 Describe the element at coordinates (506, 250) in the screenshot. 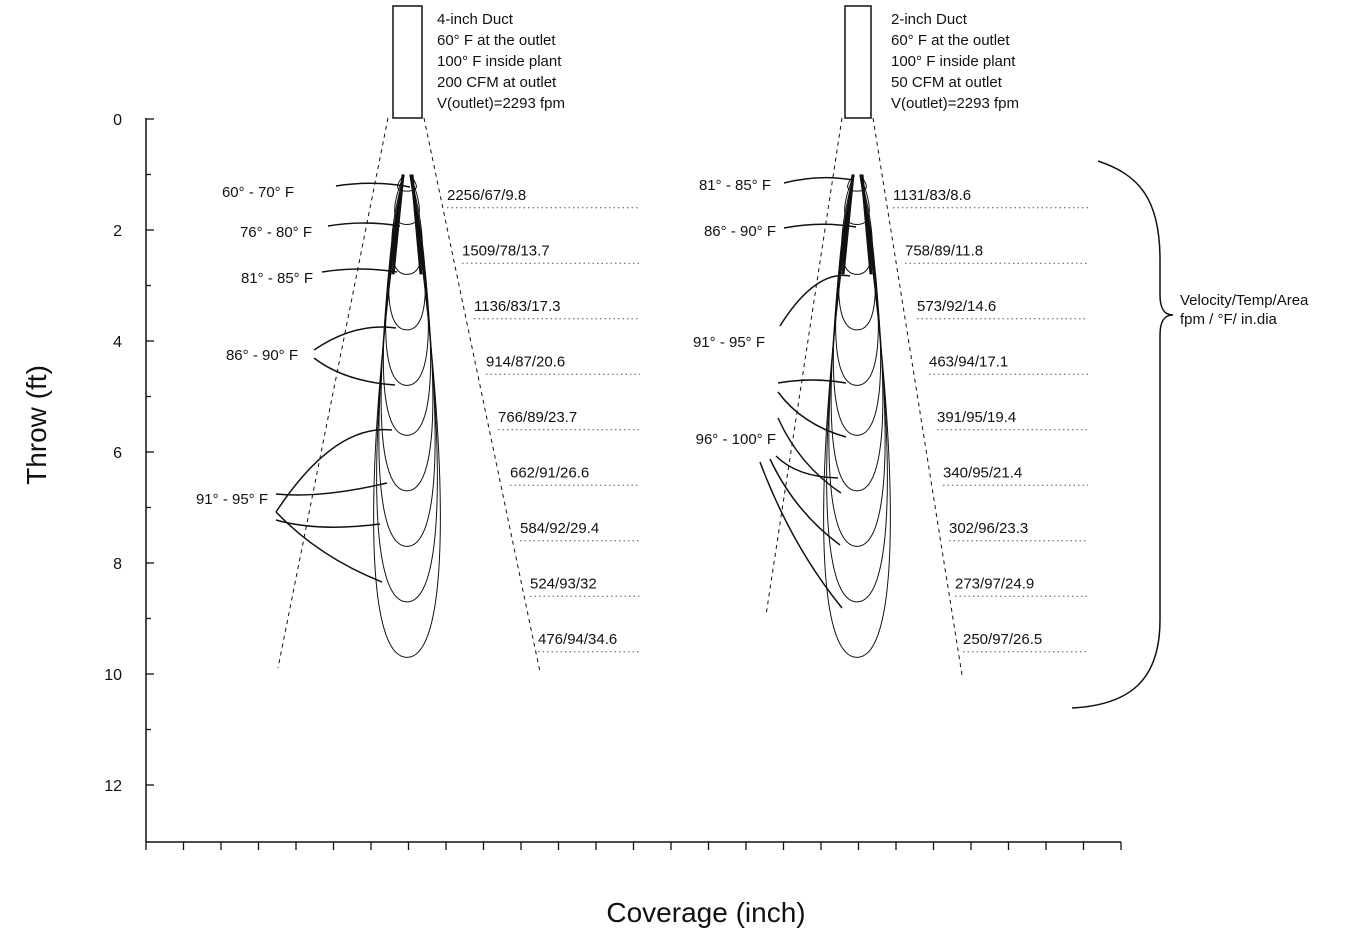

I see `reading-label: 1509/78/13.7` at that location.